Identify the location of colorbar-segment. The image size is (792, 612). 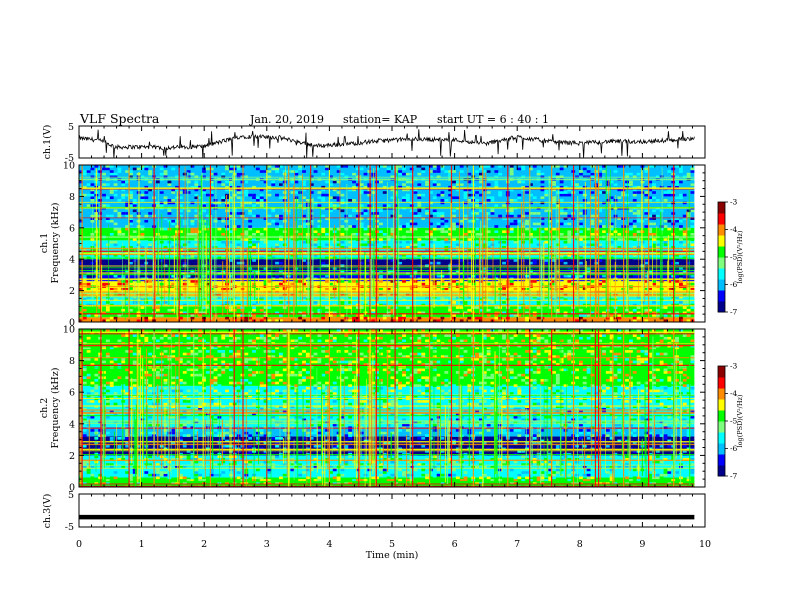
(721, 274).